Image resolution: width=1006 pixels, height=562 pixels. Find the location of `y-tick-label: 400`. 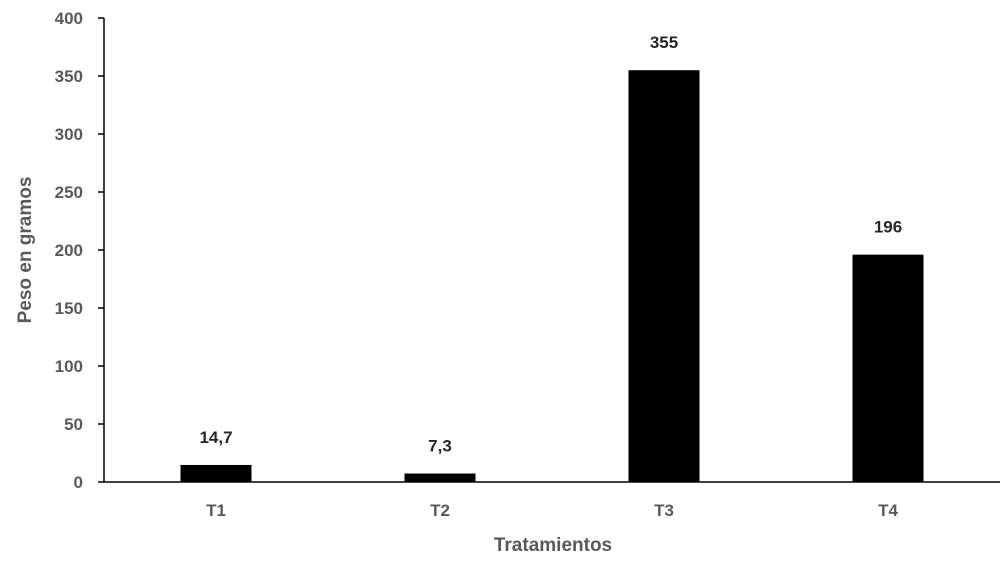

y-tick-label: 400 is located at coordinates (69, 18).